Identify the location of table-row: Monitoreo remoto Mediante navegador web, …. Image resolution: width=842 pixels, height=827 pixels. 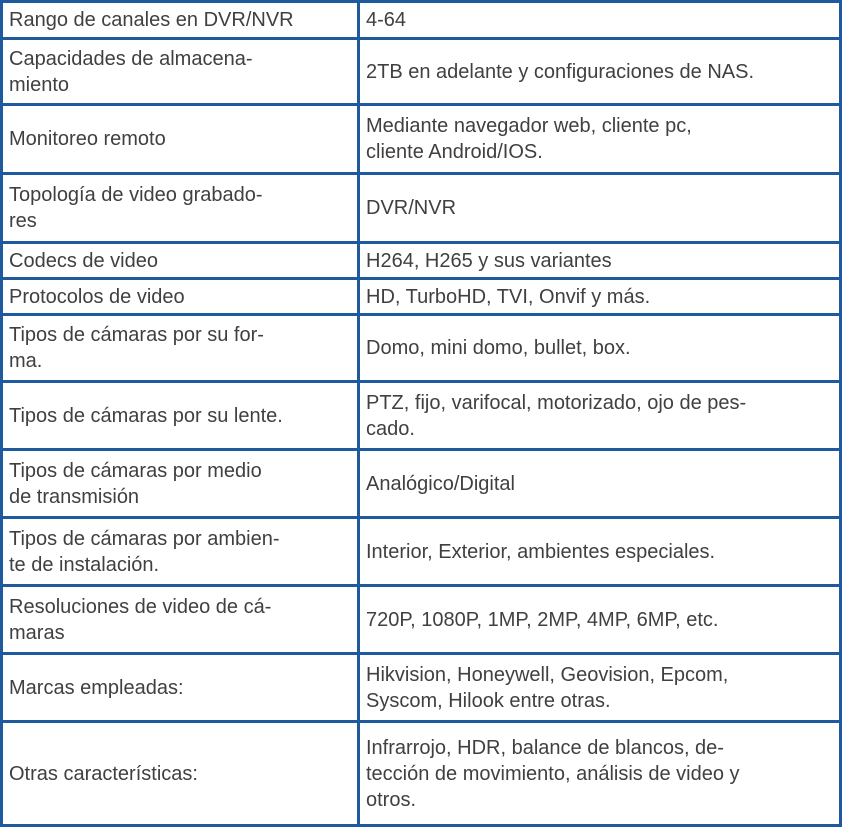
(421, 139).